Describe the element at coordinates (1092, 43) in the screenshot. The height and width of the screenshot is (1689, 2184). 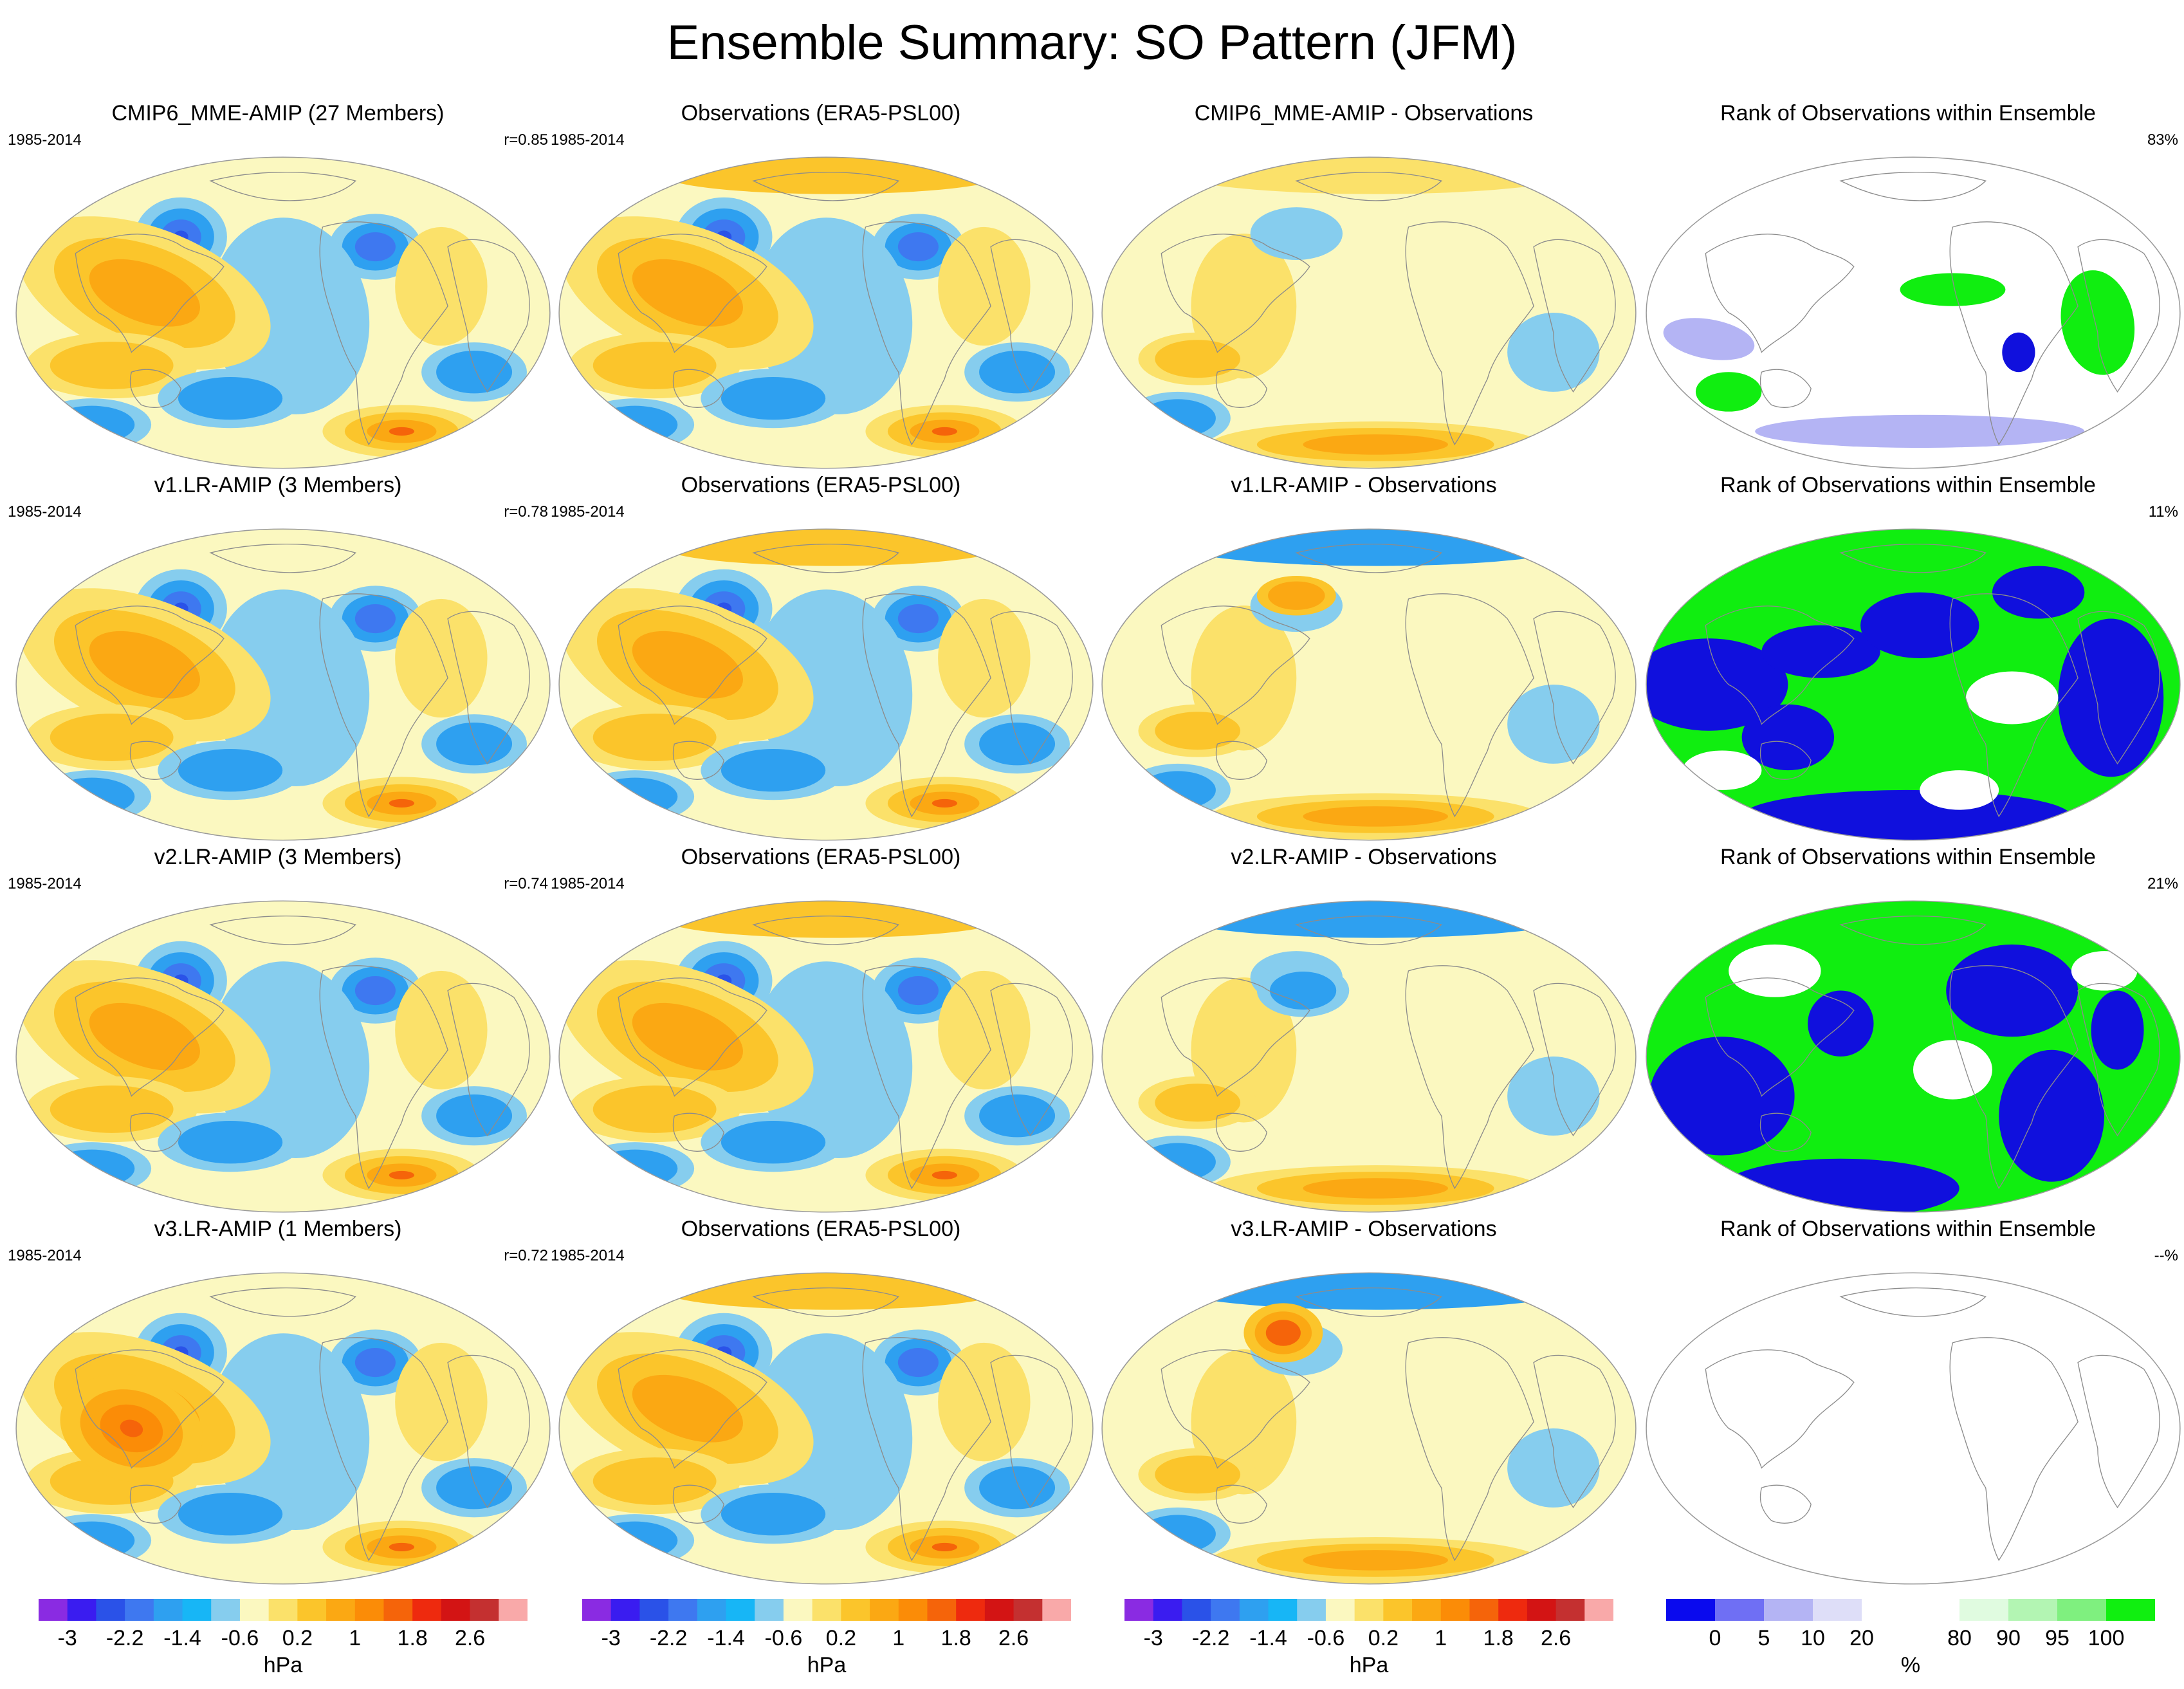
I see `figure-title: Ensemble Summary: SO Pattern (JFM)` at that location.